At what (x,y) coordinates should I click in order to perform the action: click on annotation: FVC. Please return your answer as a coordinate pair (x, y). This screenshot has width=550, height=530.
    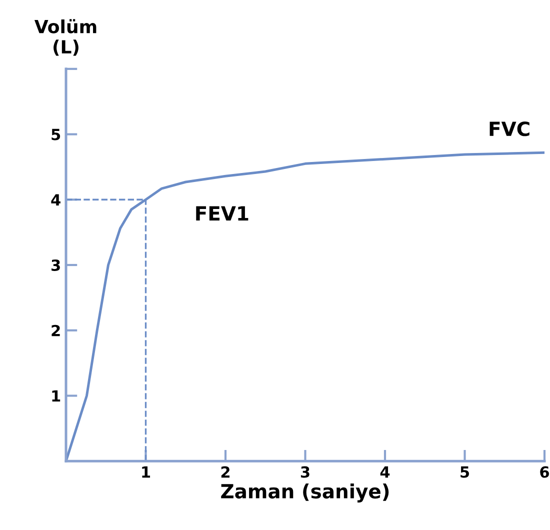
    Looking at the image, I should click on (510, 128).